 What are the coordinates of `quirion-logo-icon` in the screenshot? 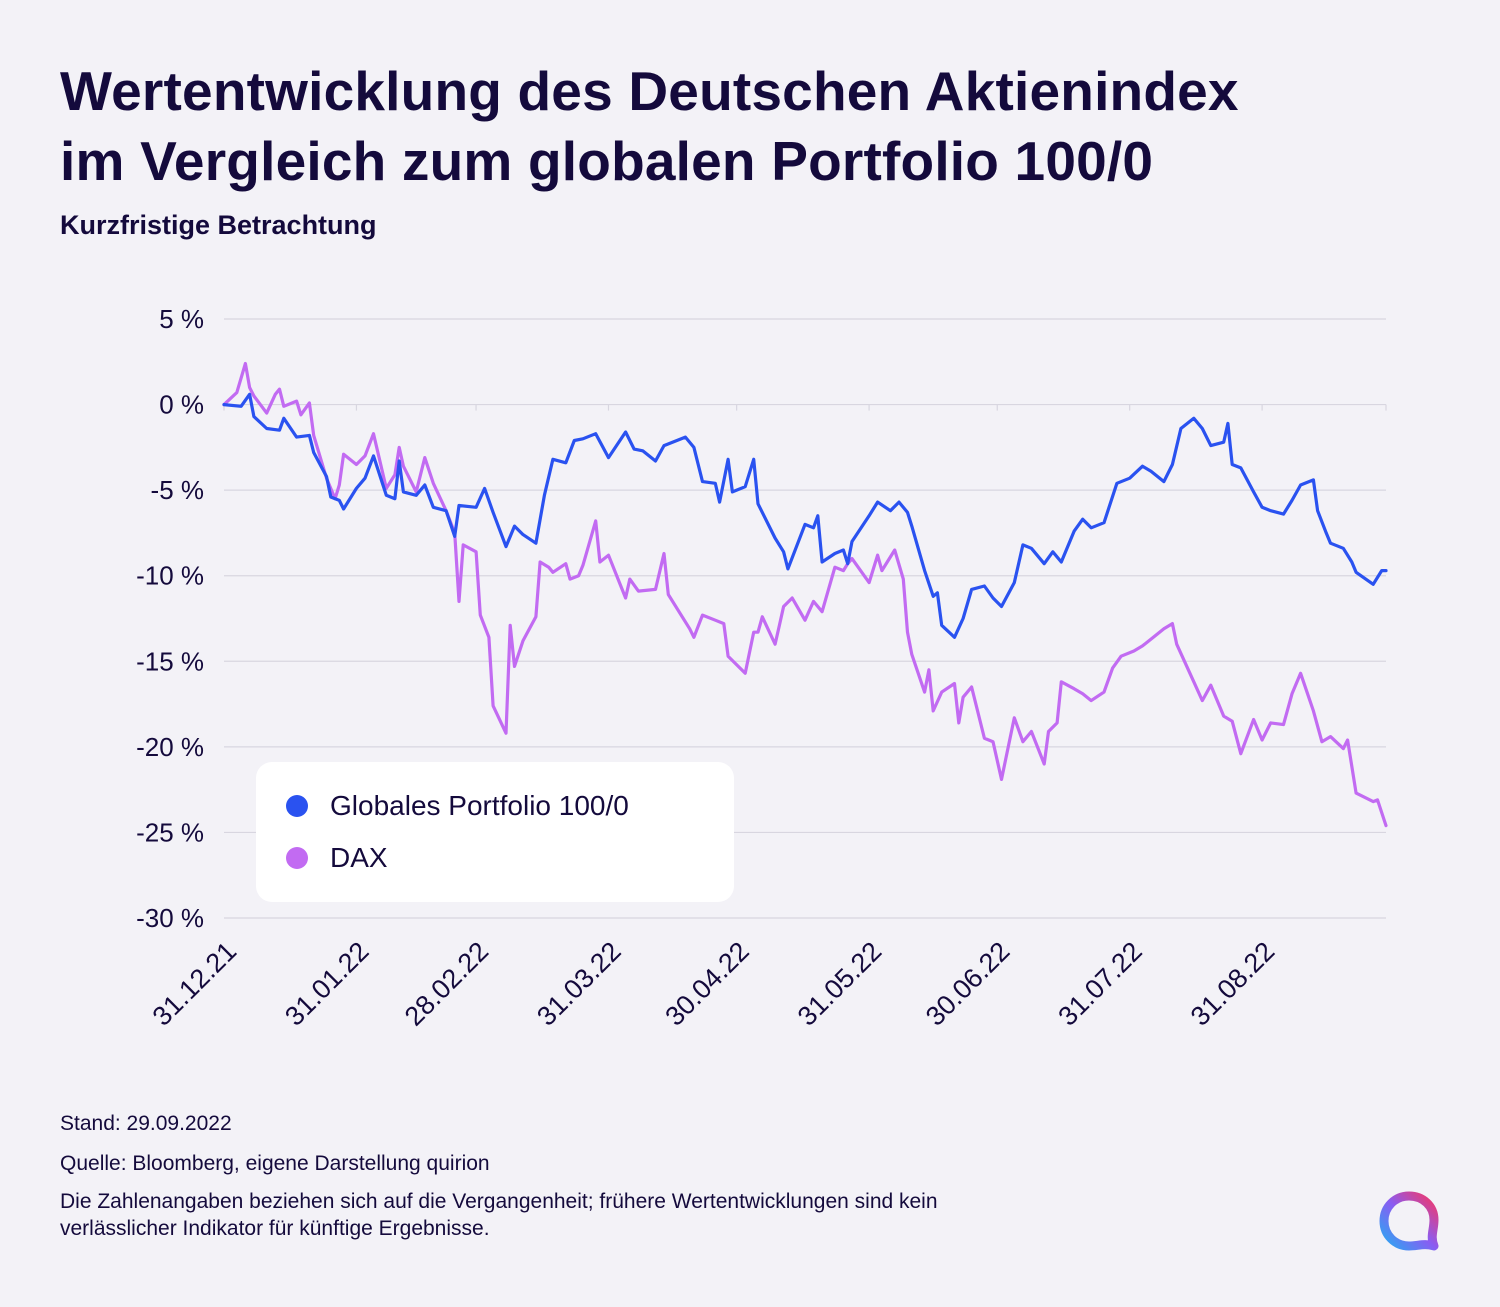 It's located at (1409, 1221).